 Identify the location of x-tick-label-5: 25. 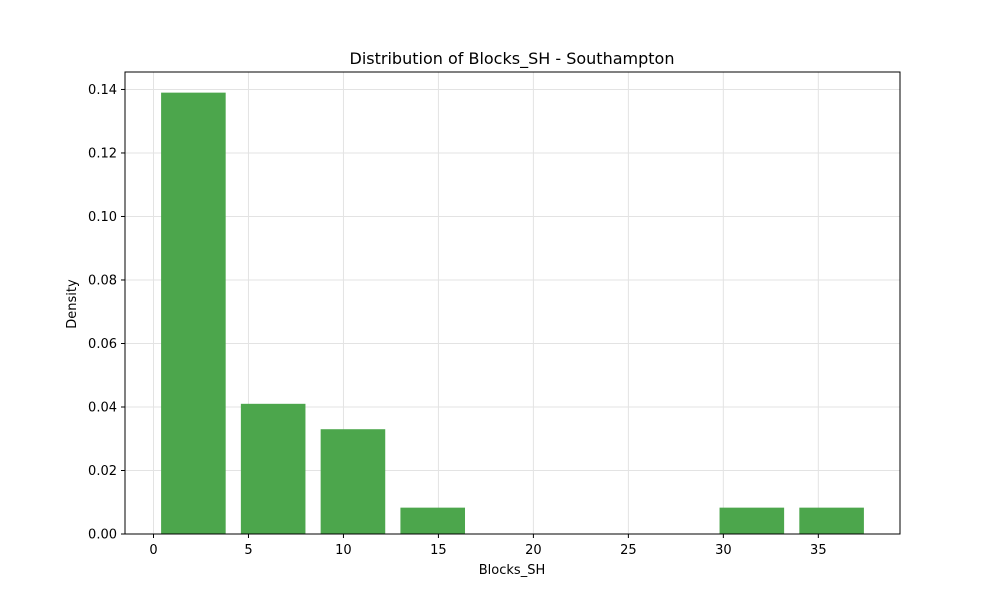
(628, 550).